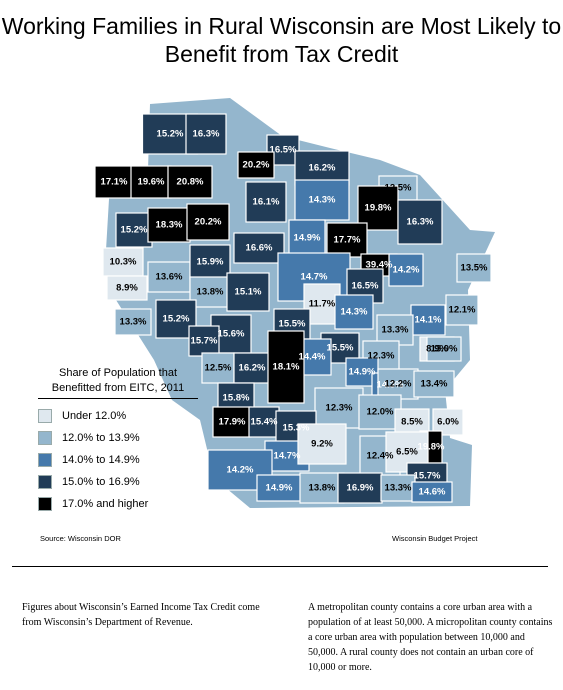  Describe the element at coordinates (231, 334) in the screenshot. I see `county-value-label: 15.6%` at that location.